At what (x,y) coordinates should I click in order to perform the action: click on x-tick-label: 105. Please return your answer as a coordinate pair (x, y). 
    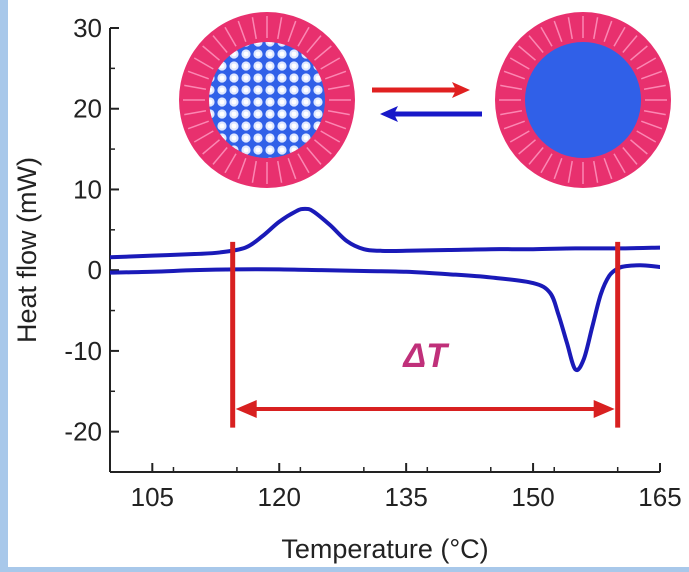
    Looking at the image, I should click on (152, 497).